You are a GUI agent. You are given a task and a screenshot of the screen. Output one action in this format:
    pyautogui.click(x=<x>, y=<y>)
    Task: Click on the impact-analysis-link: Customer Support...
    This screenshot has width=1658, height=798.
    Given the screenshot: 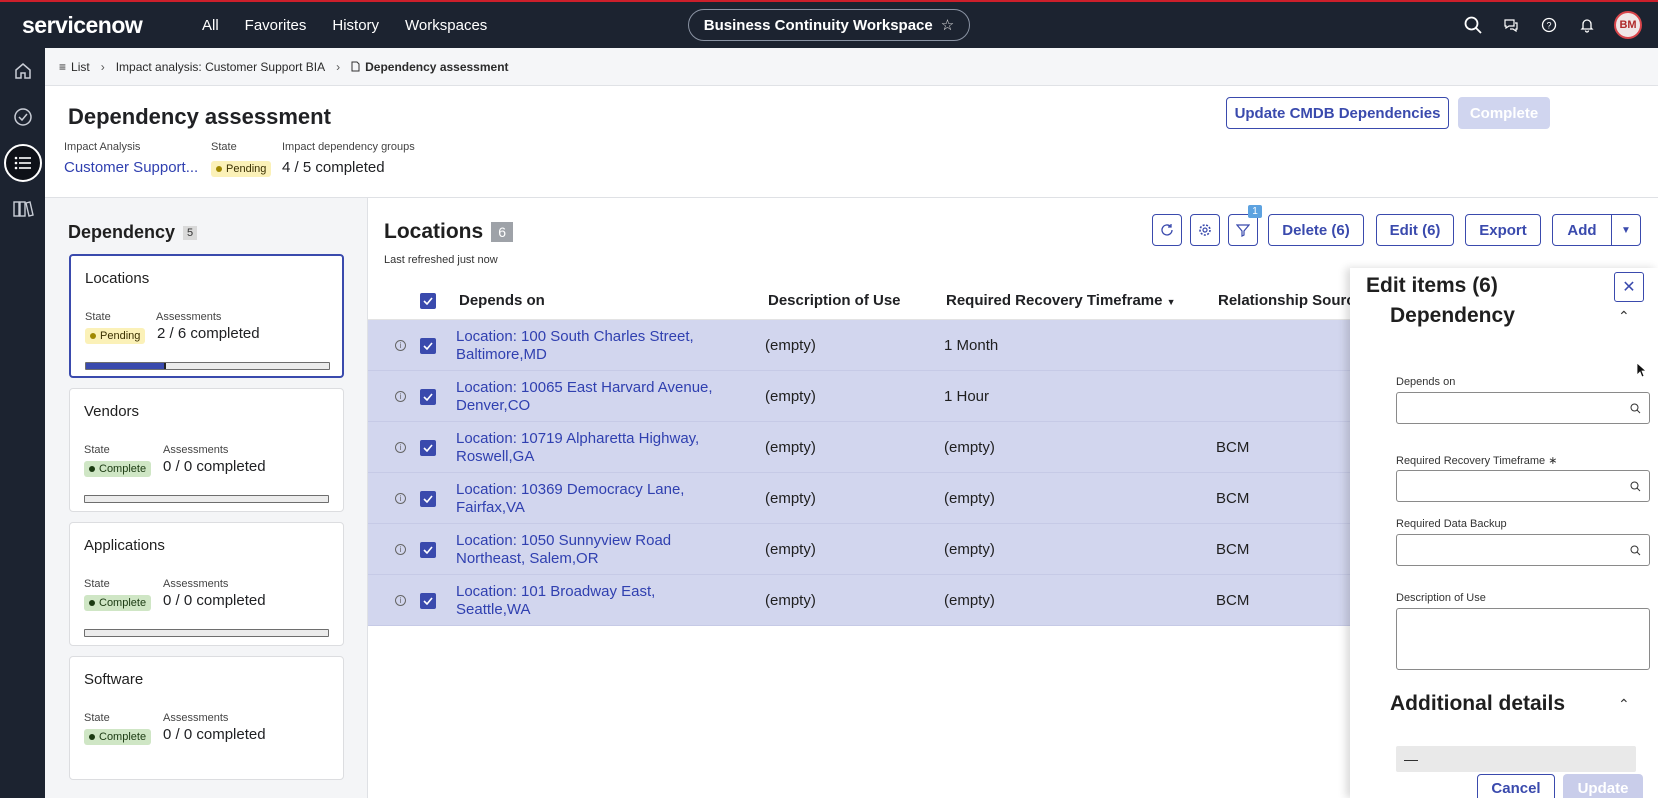 What is the action you would take?
    pyautogui.click(x=131, y=167)
    